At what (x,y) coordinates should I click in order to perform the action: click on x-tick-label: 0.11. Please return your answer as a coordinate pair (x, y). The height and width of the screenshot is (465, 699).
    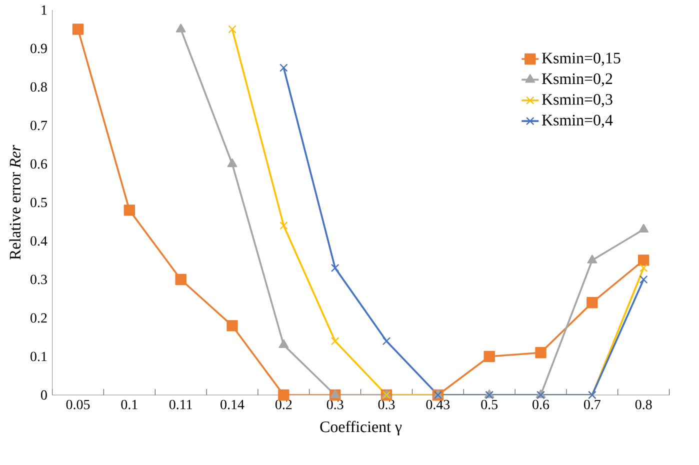
    Looking at the image, I should click on (180, 405).